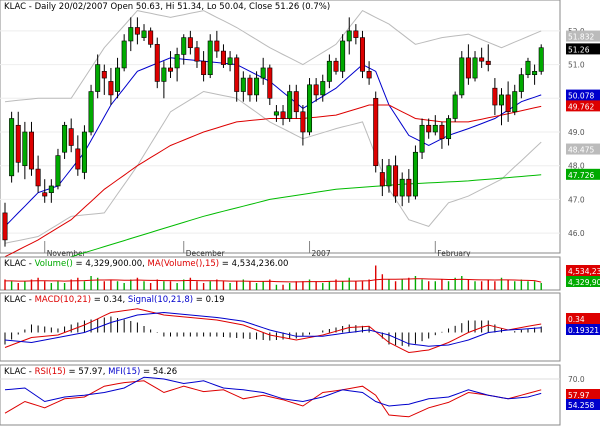  Describe the element at coordinates (583, 270) in the screenshot. I see `volume-ma-tag: 4,534,236` at that location.